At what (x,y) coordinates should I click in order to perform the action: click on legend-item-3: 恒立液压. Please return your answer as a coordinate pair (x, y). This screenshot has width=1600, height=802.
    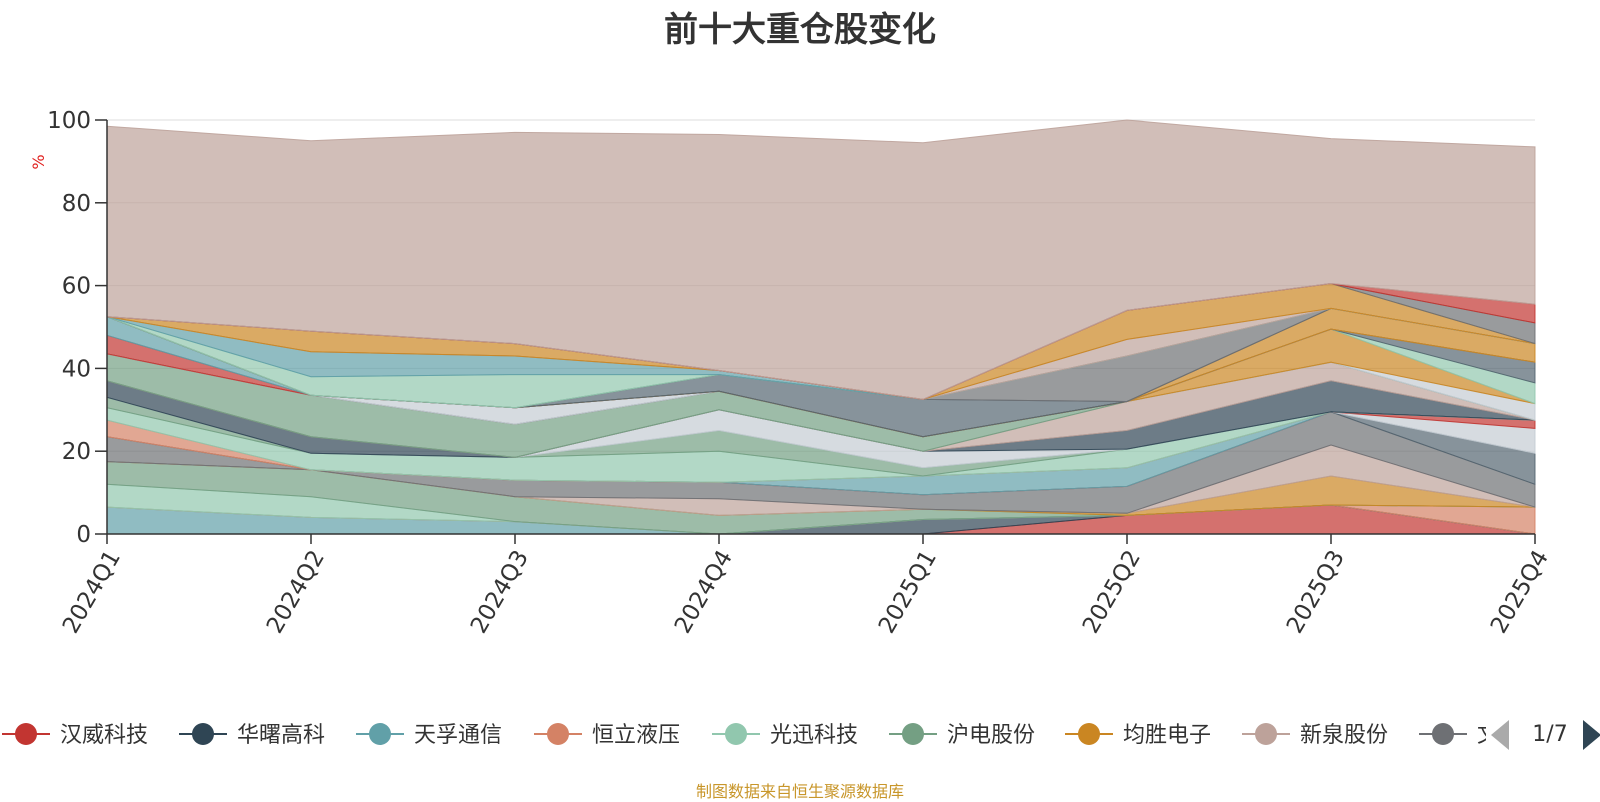
    Looking at the image, I should click on (607, 735).